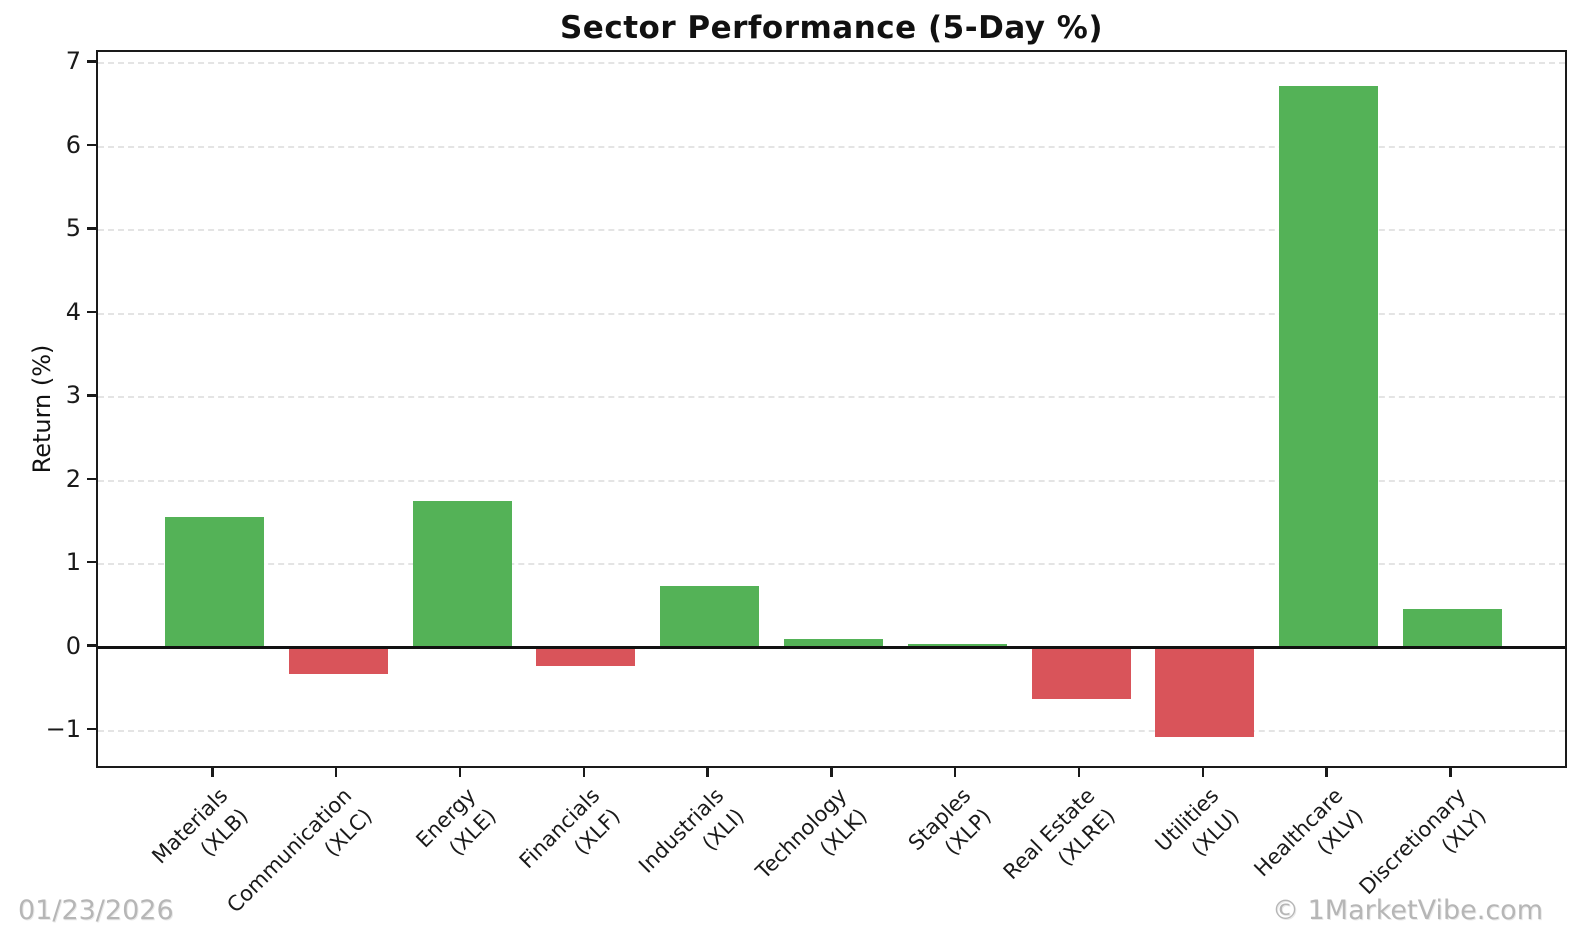  What do you see at coordinates (1205, 692) in the screenshot?
I see `bar-xlu` at bounding box center [1205, 692].